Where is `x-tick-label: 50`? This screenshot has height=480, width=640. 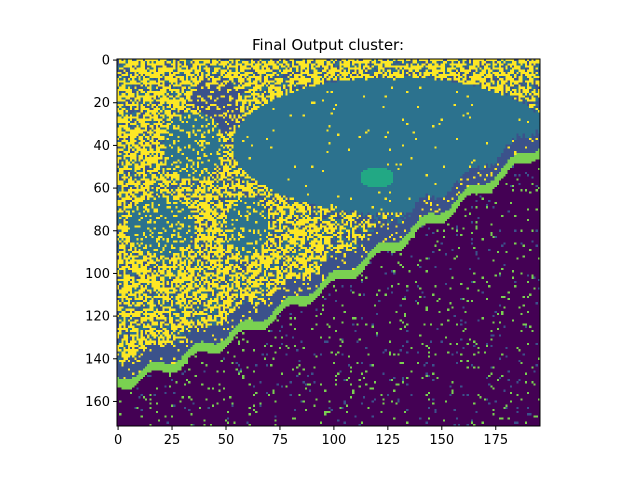
x-tick-label: 50 is located at coordinates (226, 440).